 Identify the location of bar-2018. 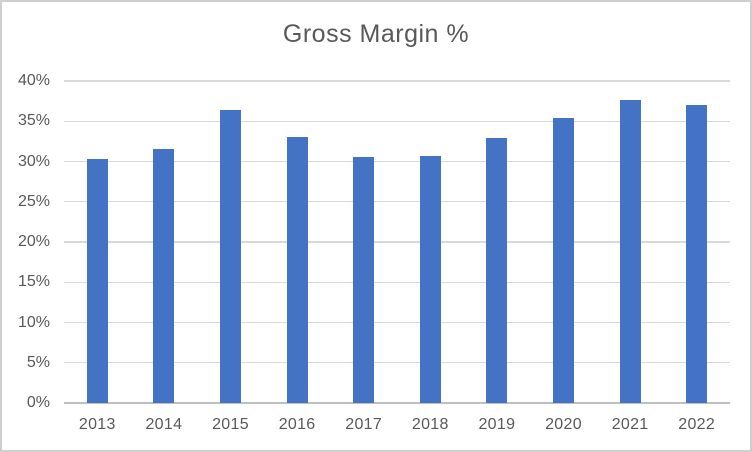
(430, 279).